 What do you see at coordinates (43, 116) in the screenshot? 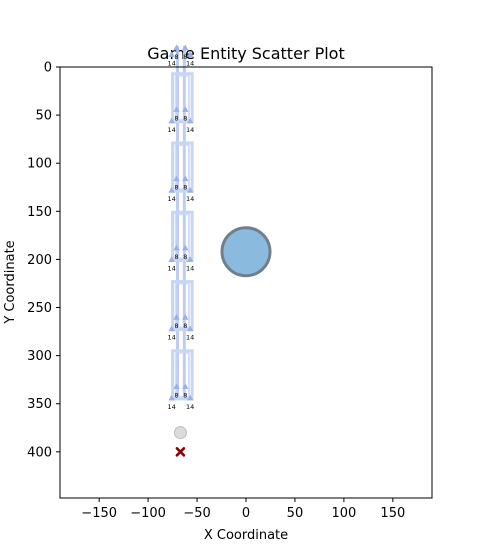
I see `y-tick-label: 50` at bounding box center [43, 116].